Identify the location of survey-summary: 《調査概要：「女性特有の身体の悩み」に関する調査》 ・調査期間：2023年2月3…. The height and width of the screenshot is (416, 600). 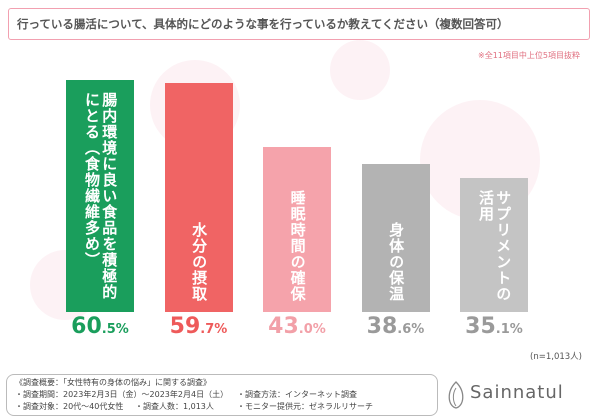
(222, 395).